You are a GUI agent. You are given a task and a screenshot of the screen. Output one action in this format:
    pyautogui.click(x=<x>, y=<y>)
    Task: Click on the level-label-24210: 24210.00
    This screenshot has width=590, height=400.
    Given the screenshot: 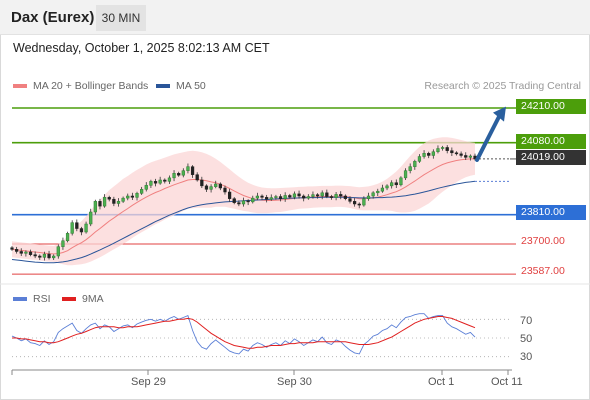 What is the action you would take?
    pyautogui.click(x=551, y=106)
    